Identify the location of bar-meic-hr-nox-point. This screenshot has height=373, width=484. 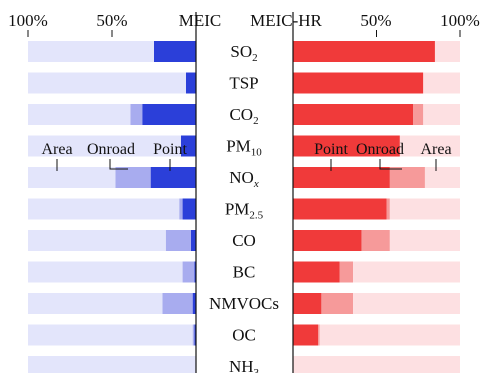
(341, 177).